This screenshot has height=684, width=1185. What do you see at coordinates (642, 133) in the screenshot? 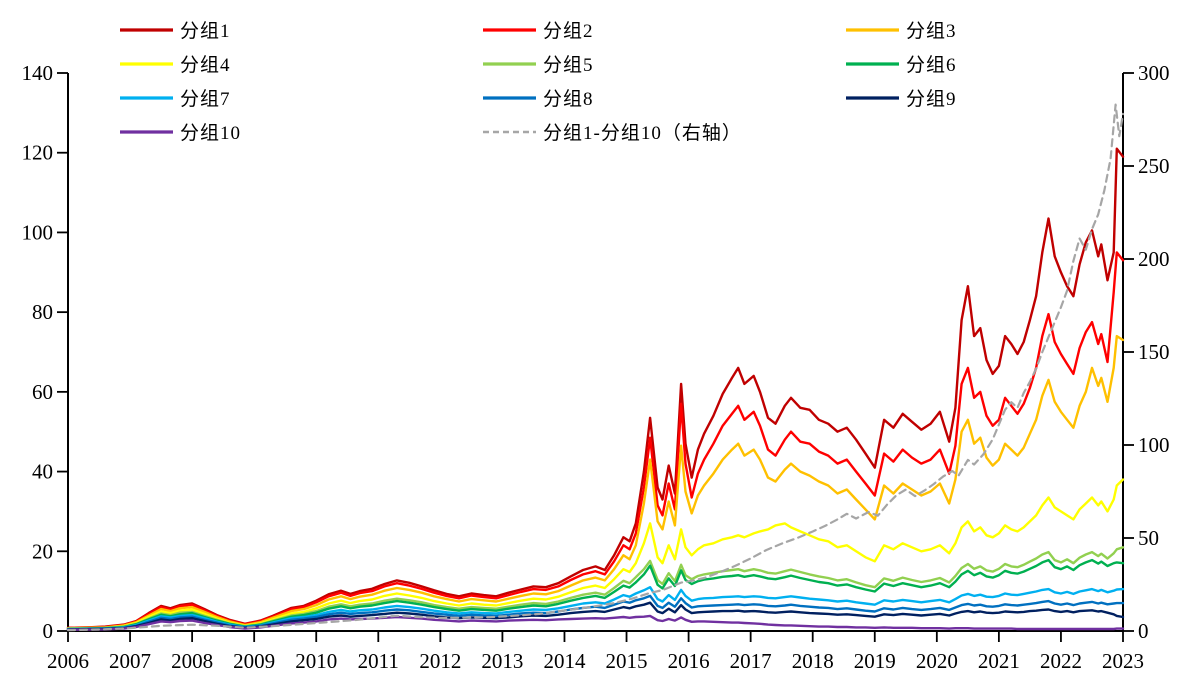
I see `legend-label: 分组1-分组10（右轴）` at bounding box center [642, 133].